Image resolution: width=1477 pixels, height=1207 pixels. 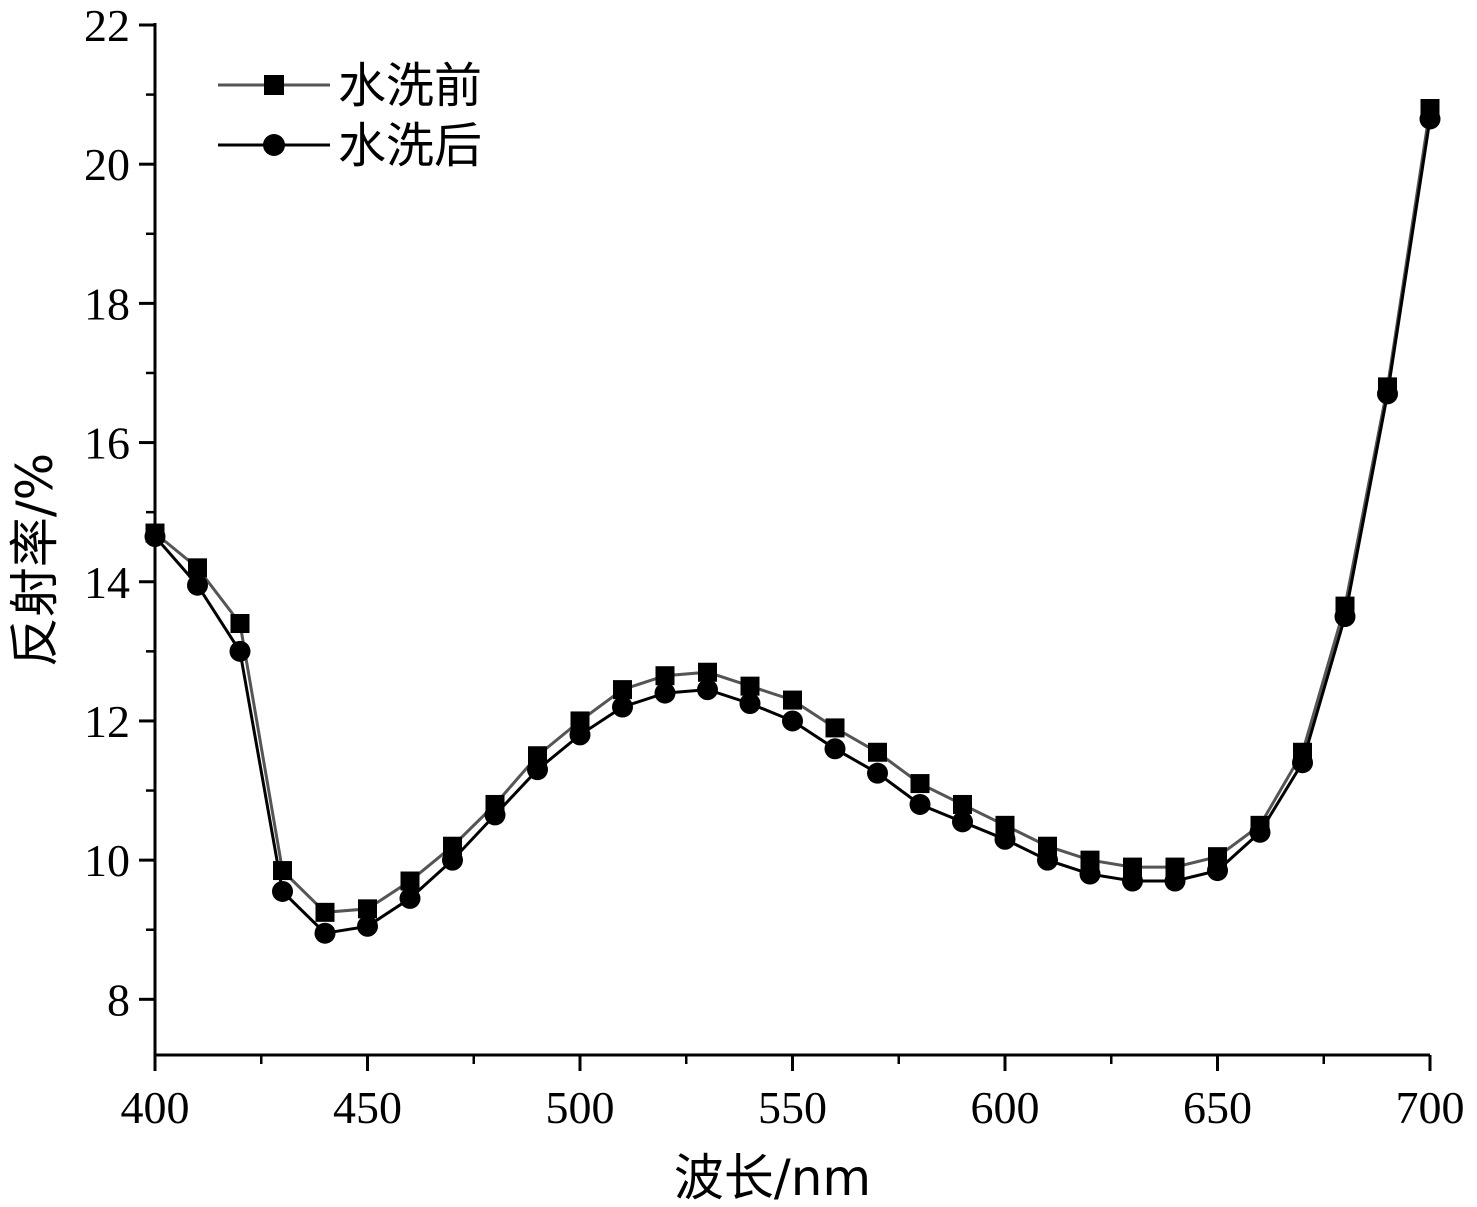 What do you see at coordinates (410, 146) in the screenshot?
I see `legend-label: 水洗后` at bounding box center [410, 146].